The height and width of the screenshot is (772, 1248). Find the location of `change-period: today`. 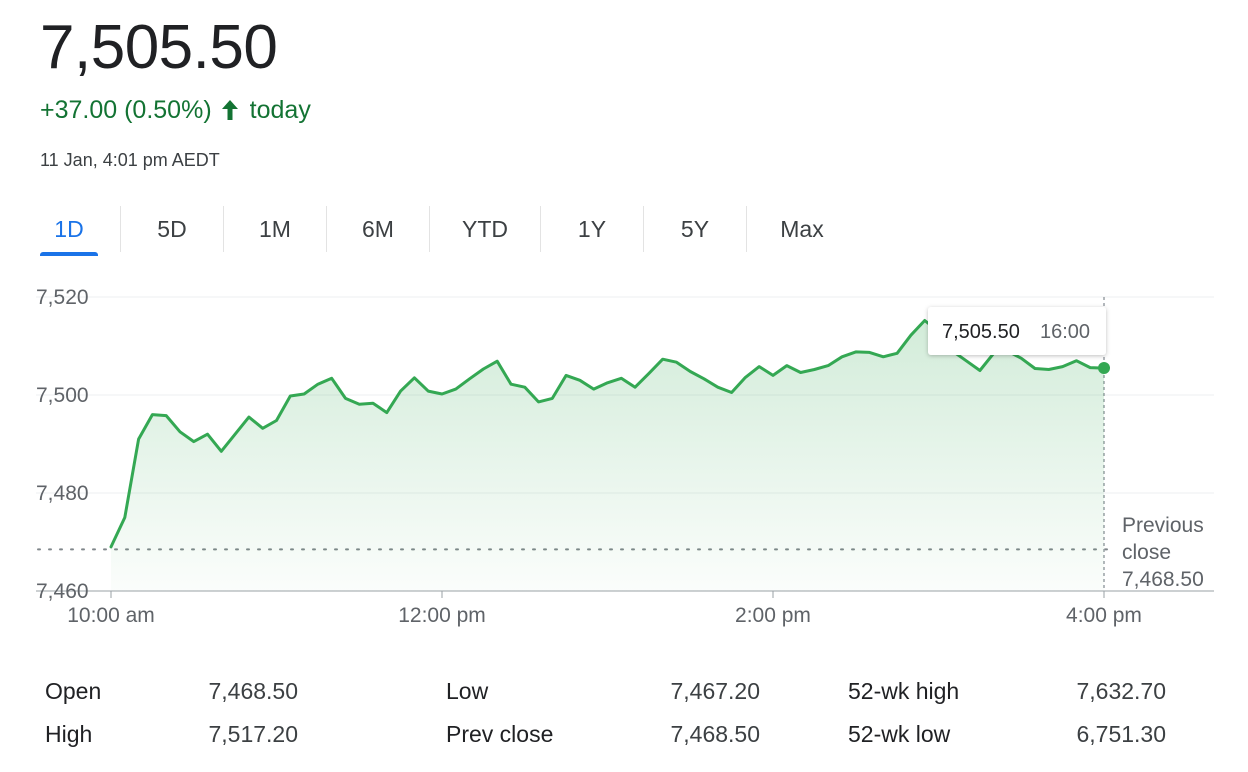

change-period: today is located at coordinates (280, 110).